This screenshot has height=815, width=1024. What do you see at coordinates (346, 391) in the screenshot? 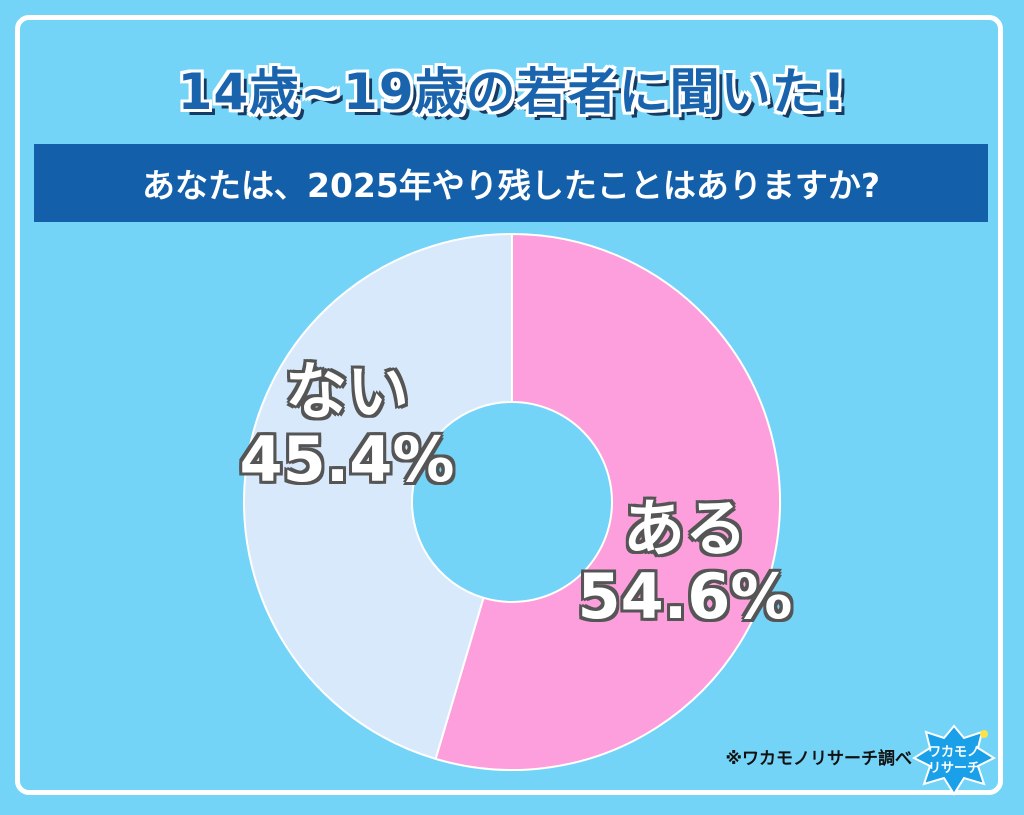
I see `slice-name-nai: ない` at bounding box center [346, 391].